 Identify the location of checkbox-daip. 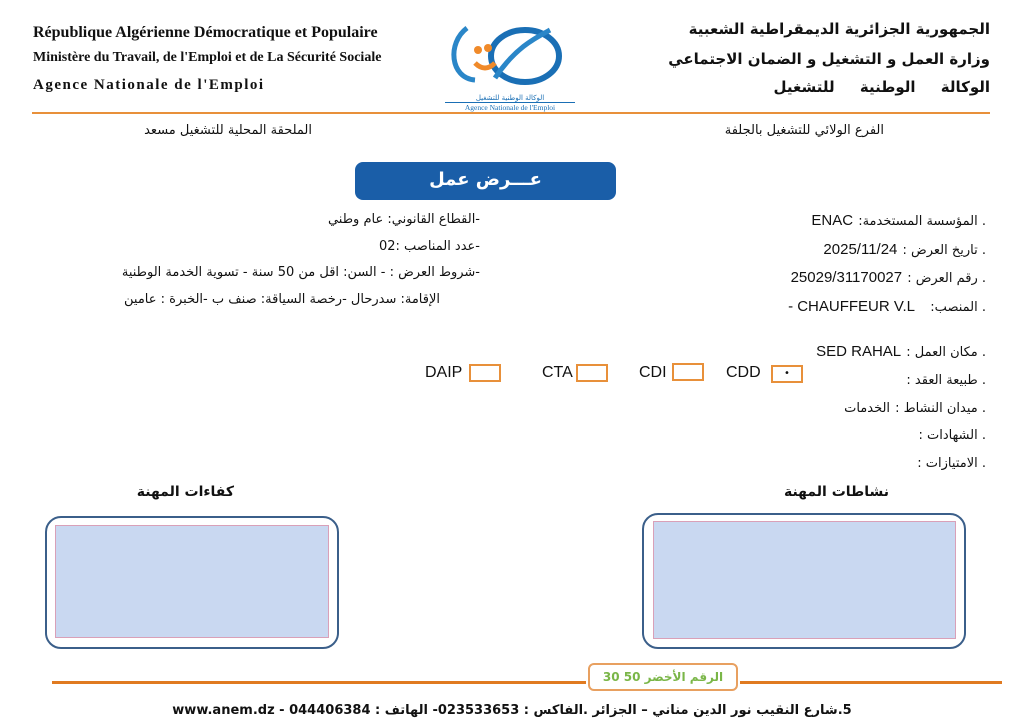
(485, 373).